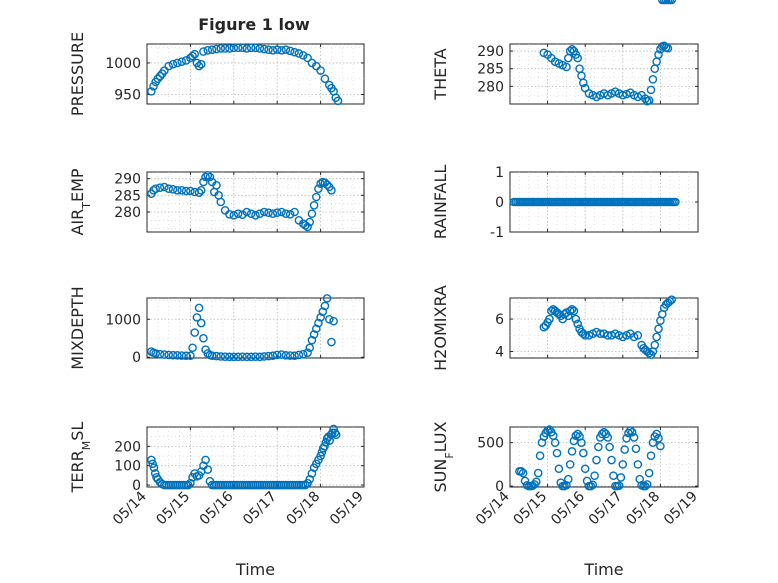 Image resolution: width=778 pixels, height=583 pixels. What do you see at coordinates (127, 96) in the screenshot?
I see `pressure-y-tick-label: 950` at bounding box center [127, 96].